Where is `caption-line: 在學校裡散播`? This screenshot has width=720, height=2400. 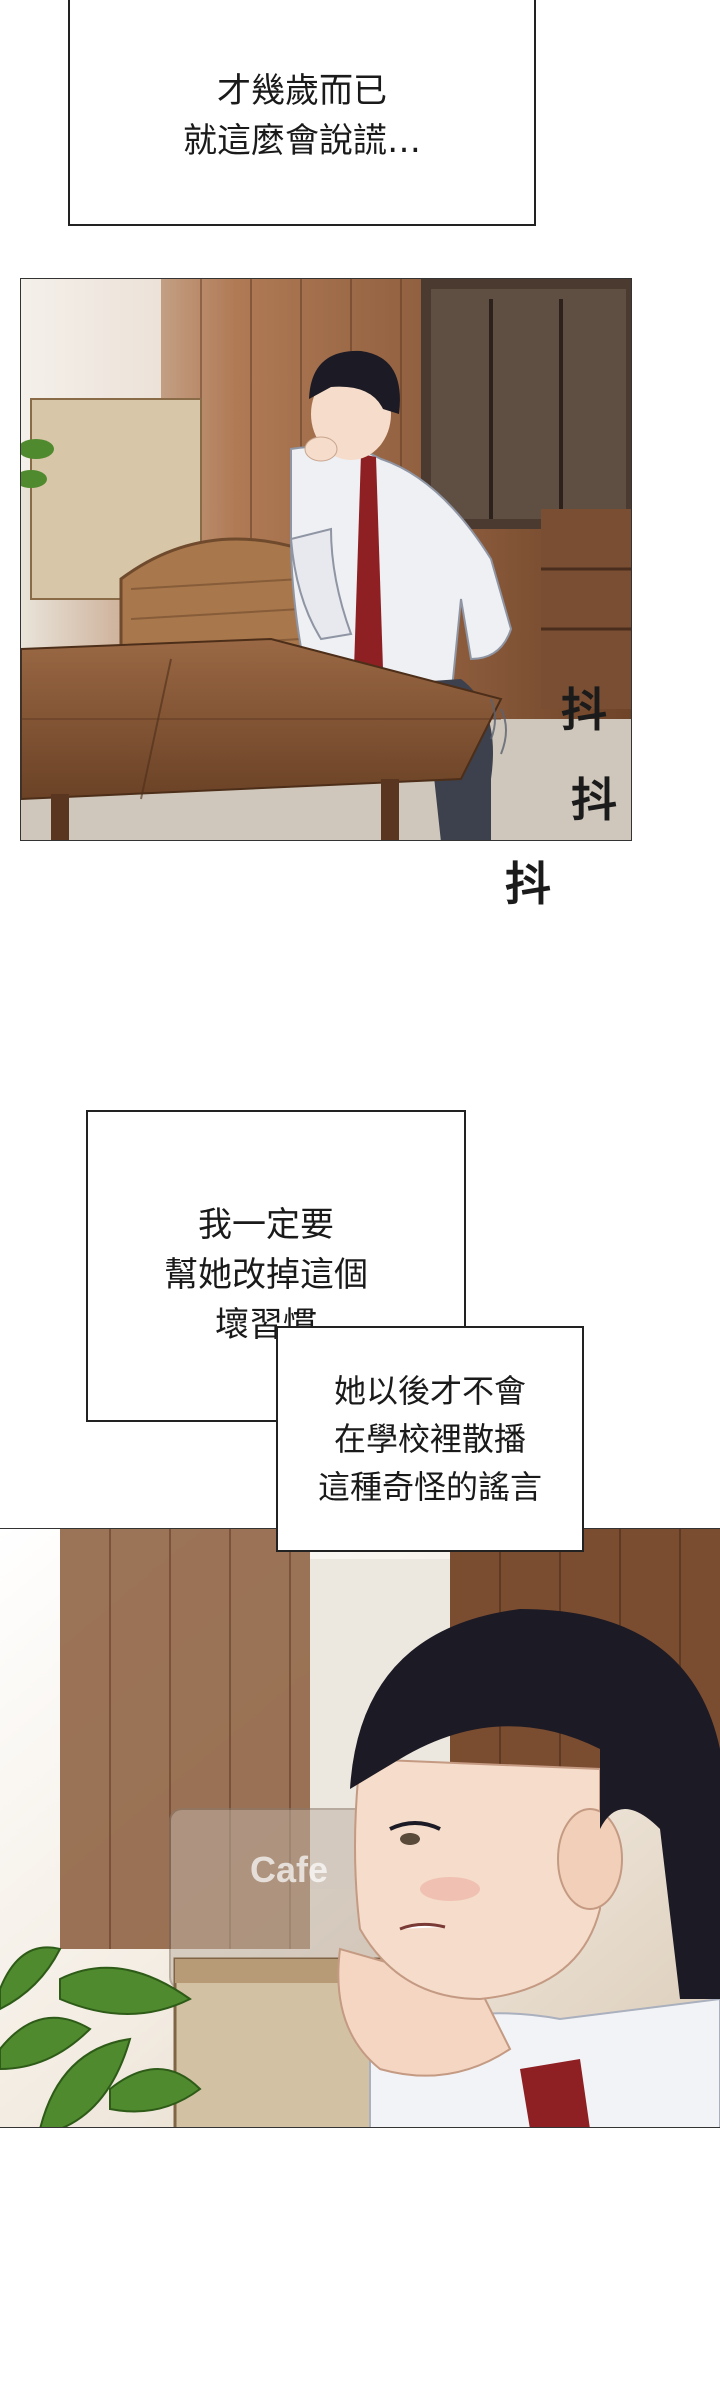
caption-line: 在學校裡散播 is located at coordinates (429, 1439).